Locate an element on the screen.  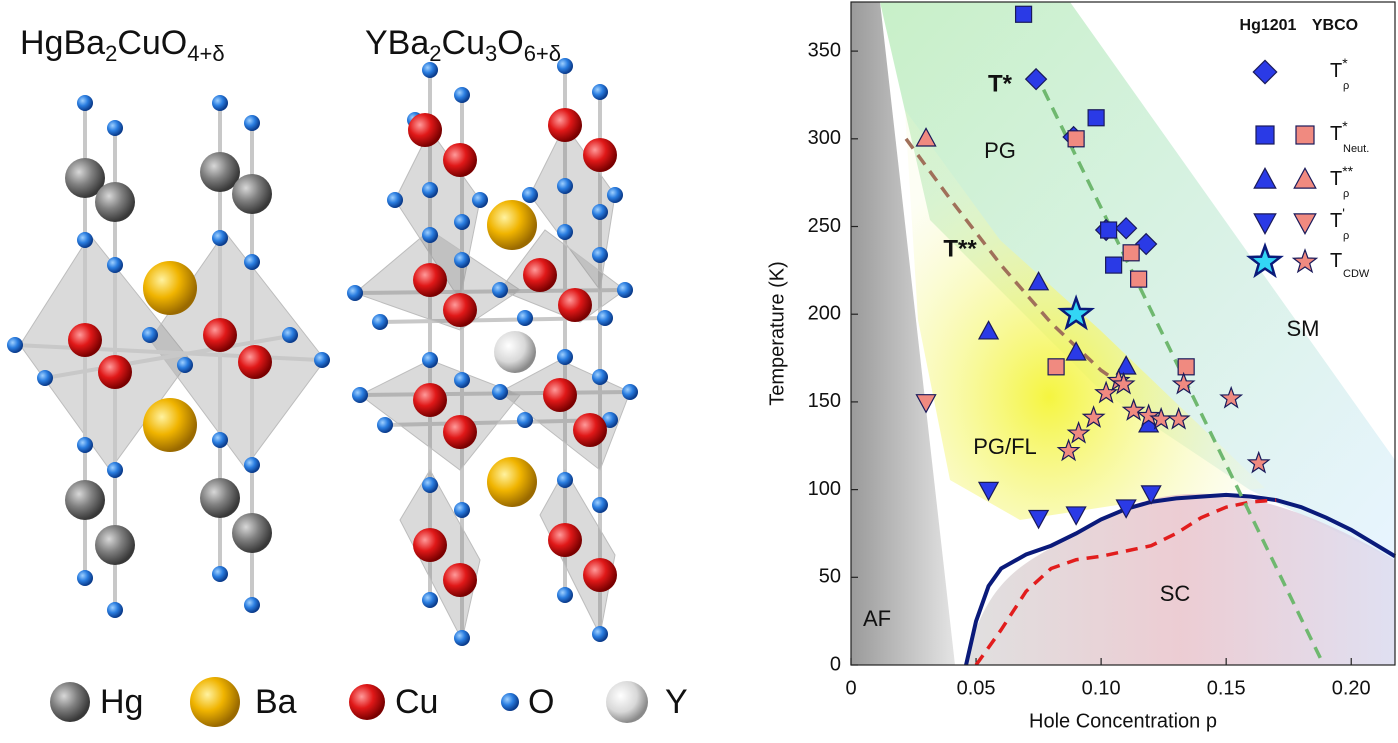
formula-subscript: 6+δ is located at coordinates (542, 53).